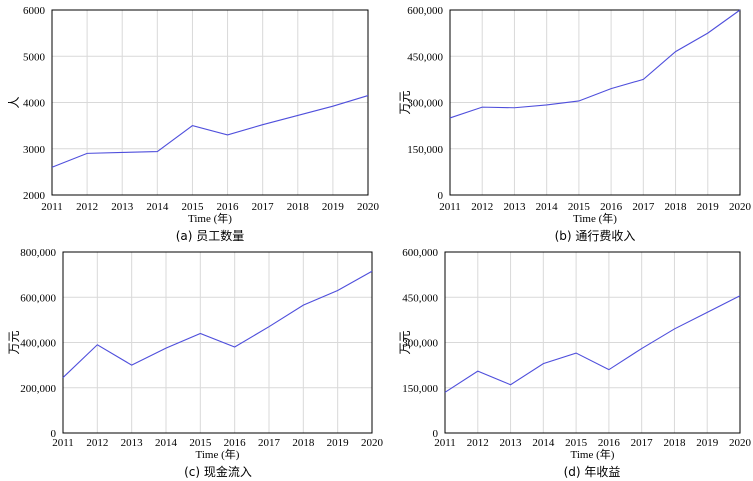 The height and width of the screenshot is (481, 753). What do you see at coordinates (38, 389) in the screenshot?
I see `y-tick-label: 200,000` at bounding box center [38, 389].